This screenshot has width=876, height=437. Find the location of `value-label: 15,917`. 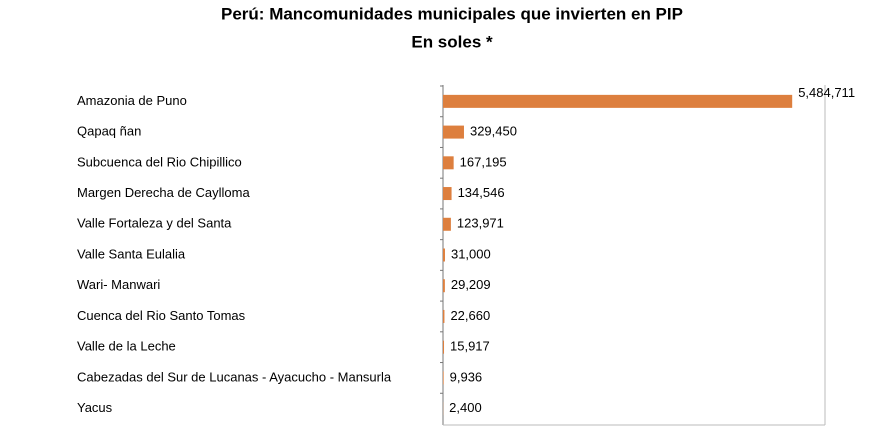

value-label: 15,917 is located at coordinates (470, 346).